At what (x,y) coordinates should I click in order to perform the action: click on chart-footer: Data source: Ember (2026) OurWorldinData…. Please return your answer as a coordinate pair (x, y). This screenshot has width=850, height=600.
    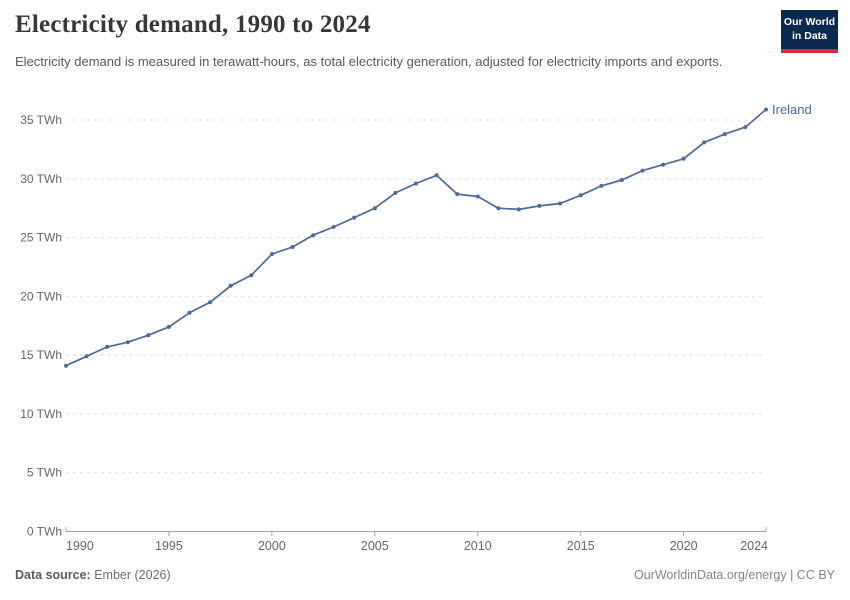
    Looking at the image, I should click on (425, 575).